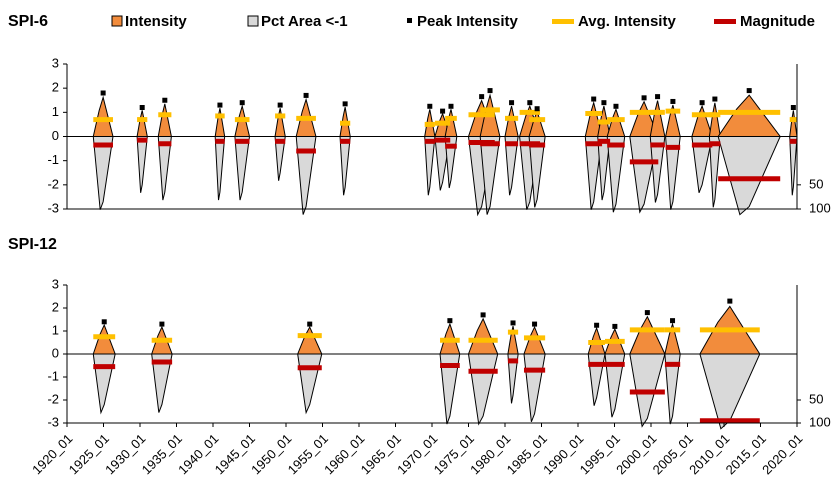  Describe the element at coordinates (53, 398) in the screenshot. I see `y-tick-label: -2` at that location.